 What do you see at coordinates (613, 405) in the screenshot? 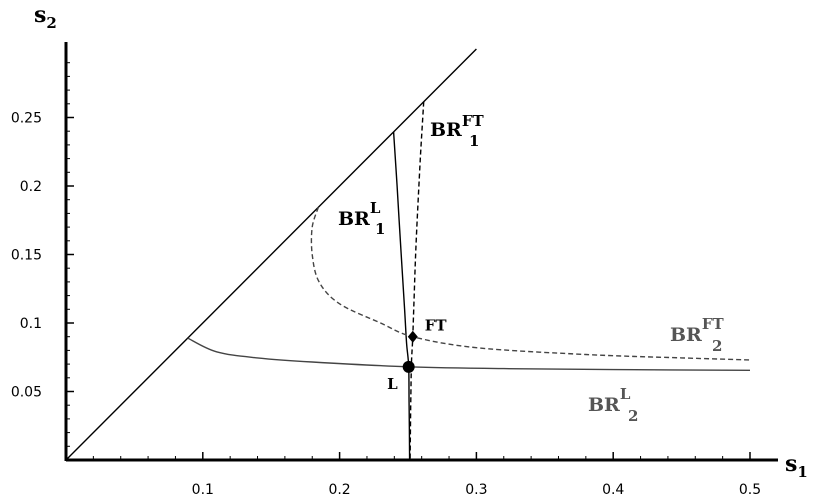
I see `br2-l-label: BRL 2` at bounding box center [613, 405].